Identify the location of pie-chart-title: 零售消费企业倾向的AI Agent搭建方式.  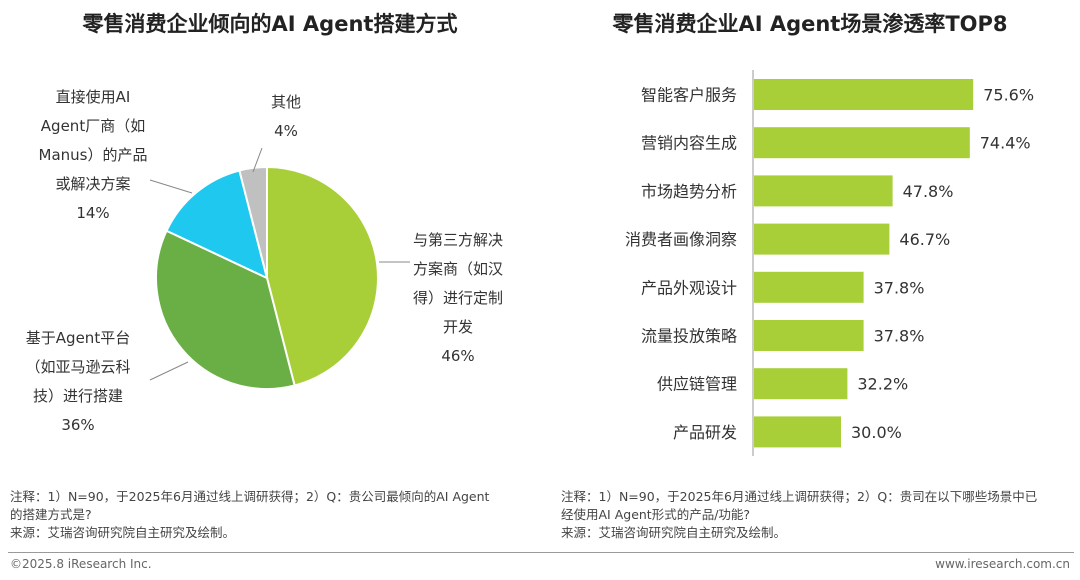
(270, 24).